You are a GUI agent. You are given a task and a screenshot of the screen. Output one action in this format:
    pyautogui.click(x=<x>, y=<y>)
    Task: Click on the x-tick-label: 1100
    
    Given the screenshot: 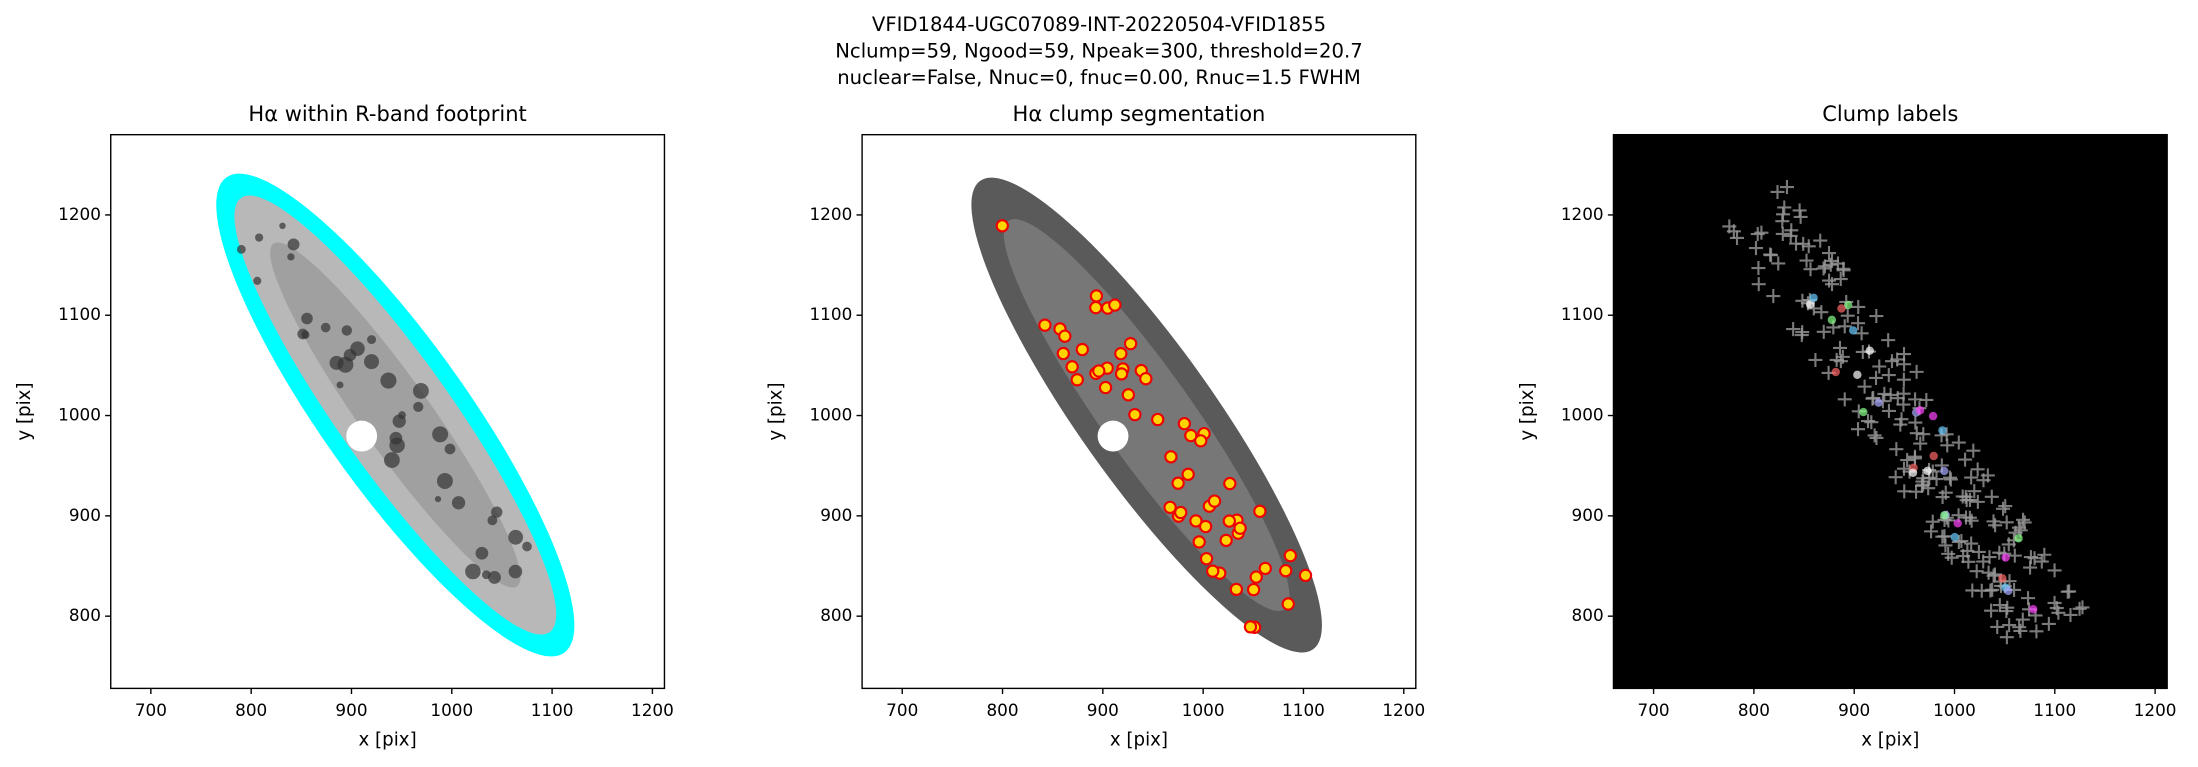 What is the action you would take?
    pyautogui.click(x=552, y=710)
    